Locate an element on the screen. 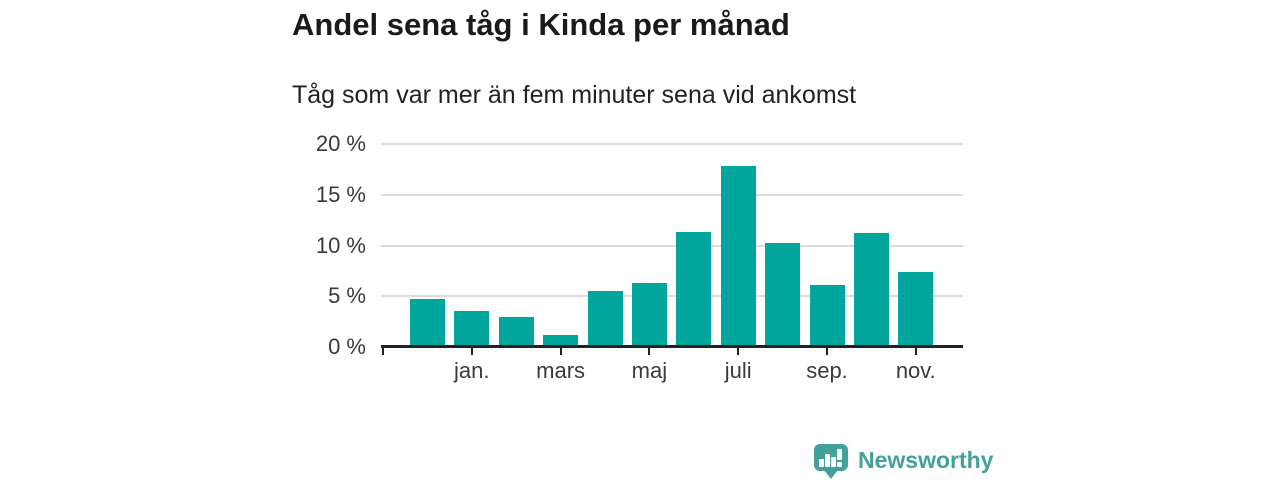 The height and width of the screenshot is (480, 1280). newsworthy-logo-text: Newsworthy is located at coordinates (926, 460).